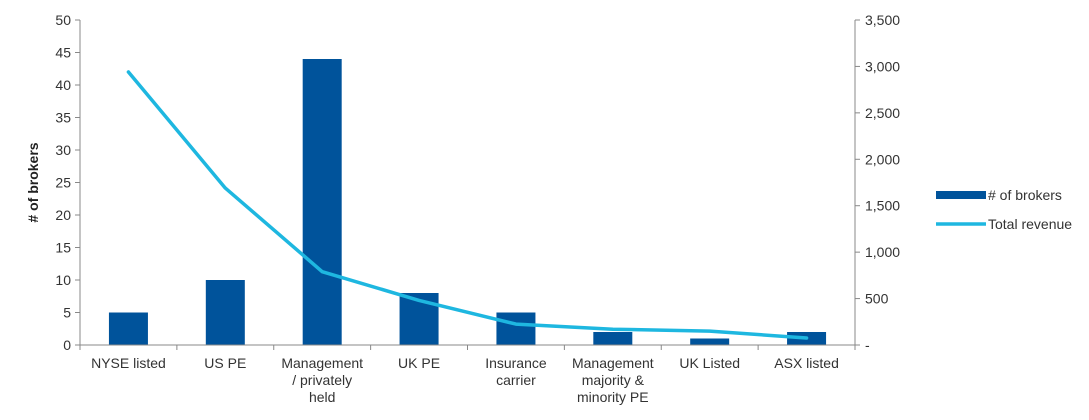  Describe the element at coordinates (63, 280) in the screenshot. I see `left-tick-label: 10` at that location.